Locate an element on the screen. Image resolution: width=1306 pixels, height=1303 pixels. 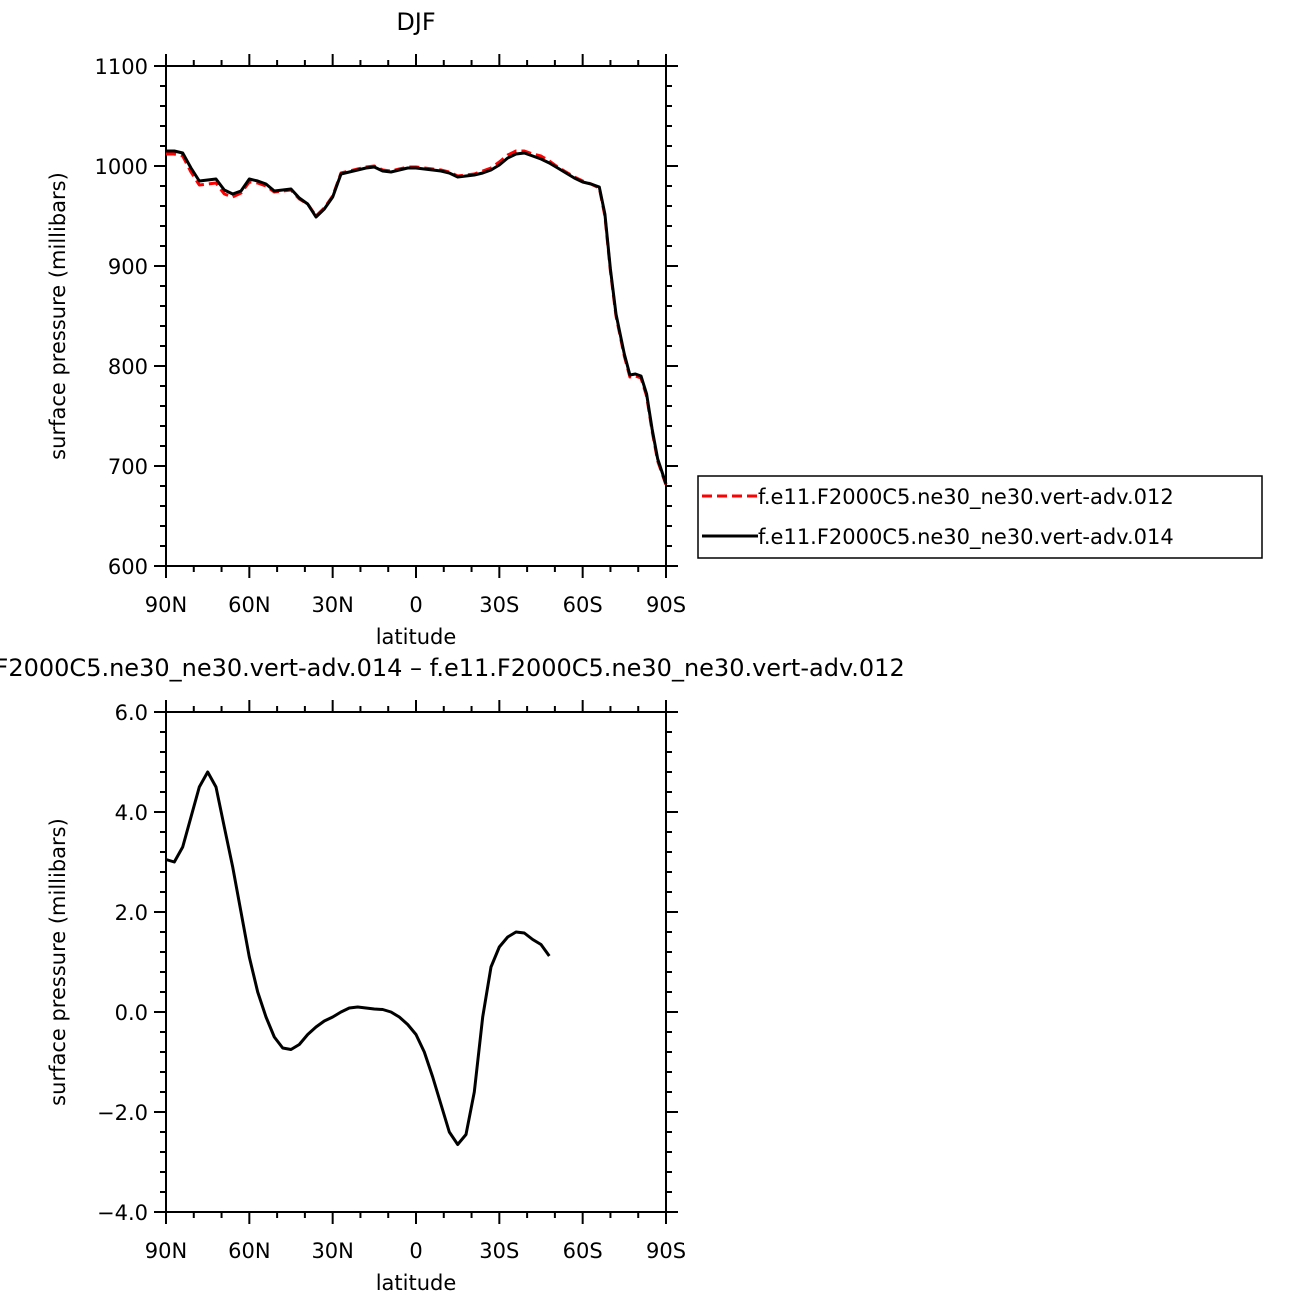
y-tick-label: 1000 is located at coordinates (121, 167).